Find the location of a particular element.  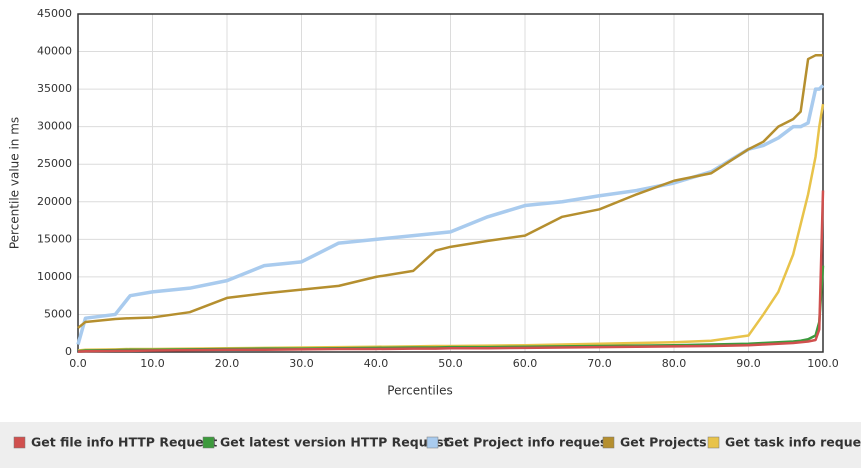

x-tick-label: 20.0 is located at coordinates (227, 363).